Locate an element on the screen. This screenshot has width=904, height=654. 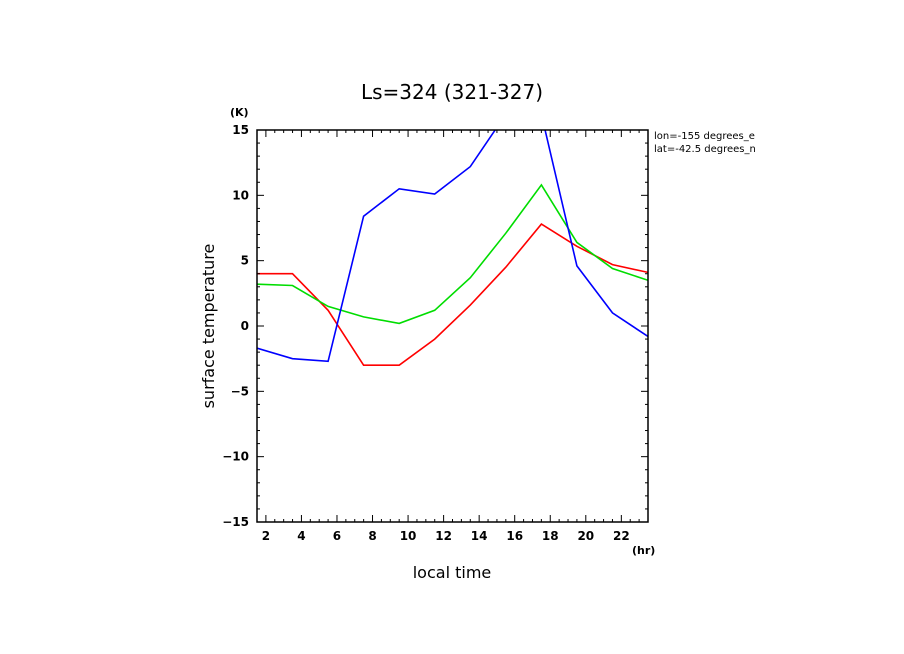
x-tick-label: 4 is located at coordinates (301, 536).